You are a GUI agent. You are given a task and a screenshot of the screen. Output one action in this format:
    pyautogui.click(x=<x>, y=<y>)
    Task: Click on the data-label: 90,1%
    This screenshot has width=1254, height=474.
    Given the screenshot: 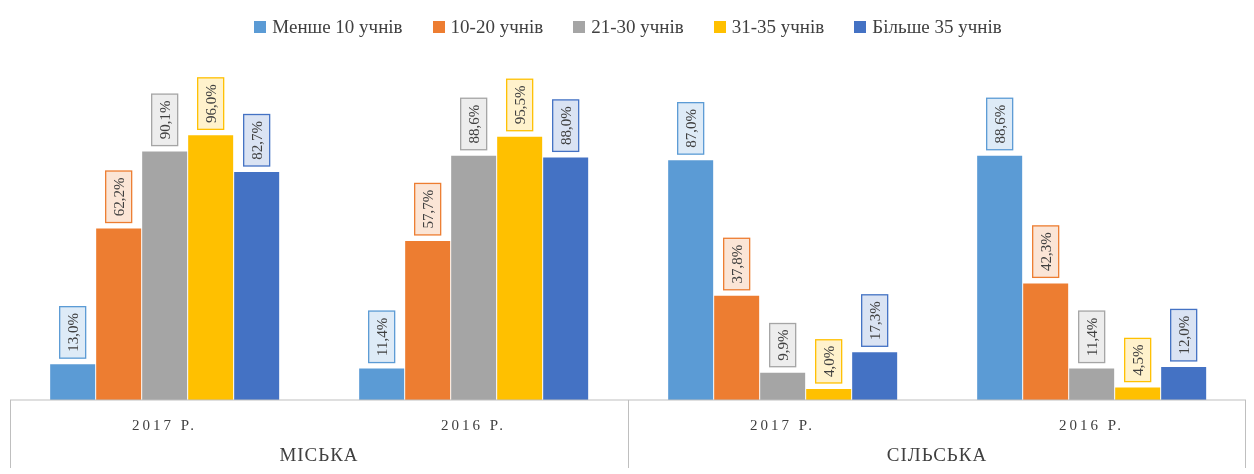 What is the action you would take?
    pyautogui.click(x=164, y=120)
    